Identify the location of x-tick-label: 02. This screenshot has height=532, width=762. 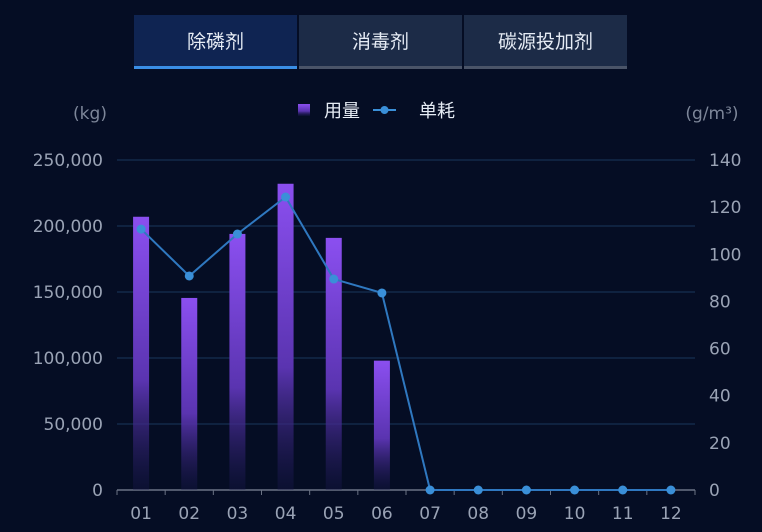
(189, 514).